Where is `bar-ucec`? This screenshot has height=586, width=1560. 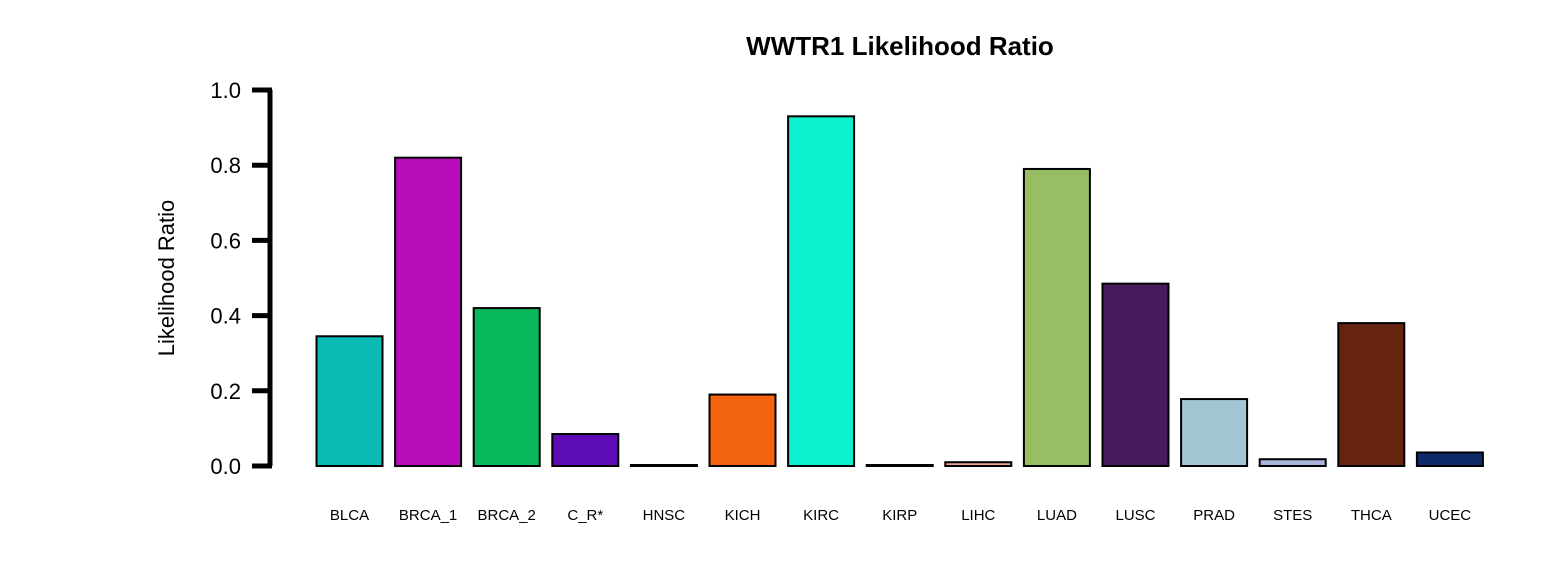 bar-ucec is located at coordinates (1449, 459).